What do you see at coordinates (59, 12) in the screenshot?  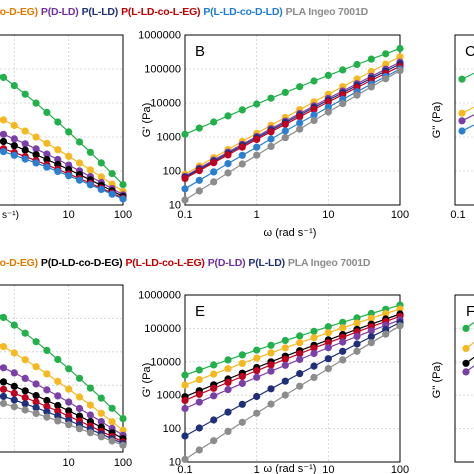 I see `legend-top-1: P(D-LD)` at bounding box center [59, 12].